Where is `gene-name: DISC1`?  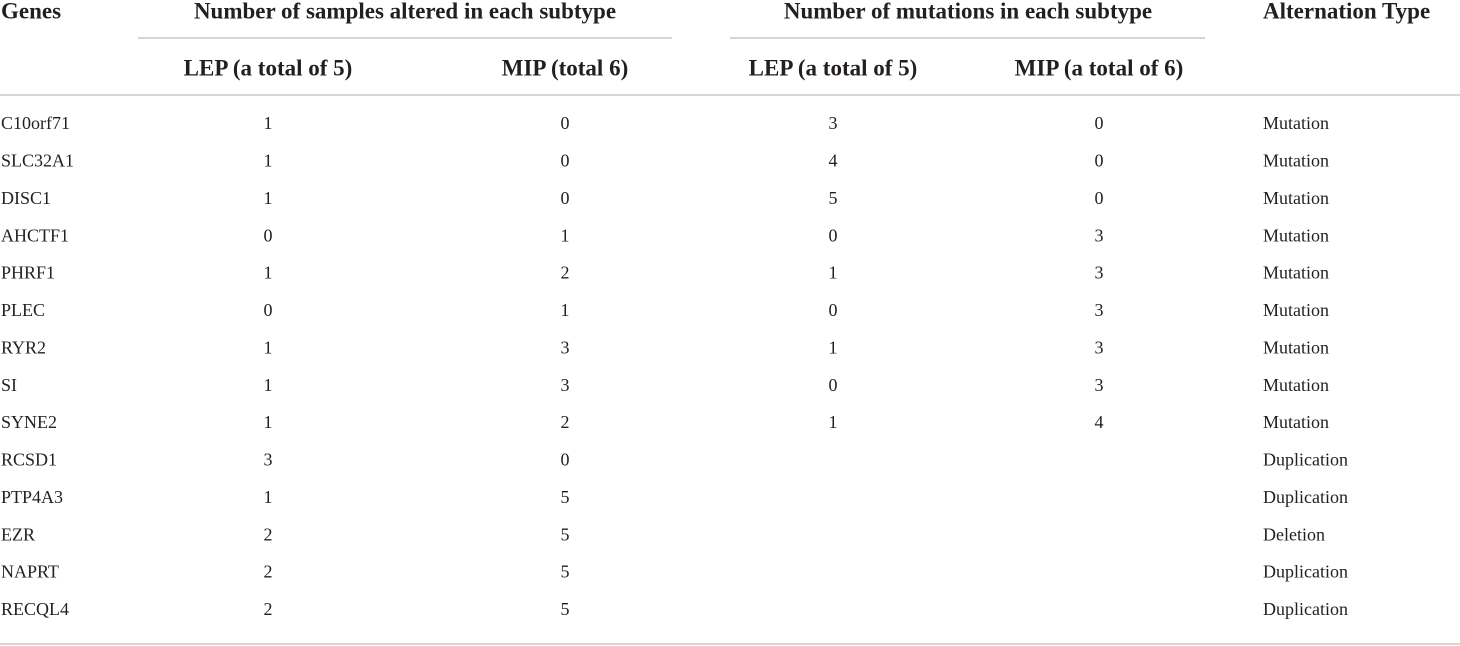 gene-name: DISC1 is located at coordinates (26, 198).